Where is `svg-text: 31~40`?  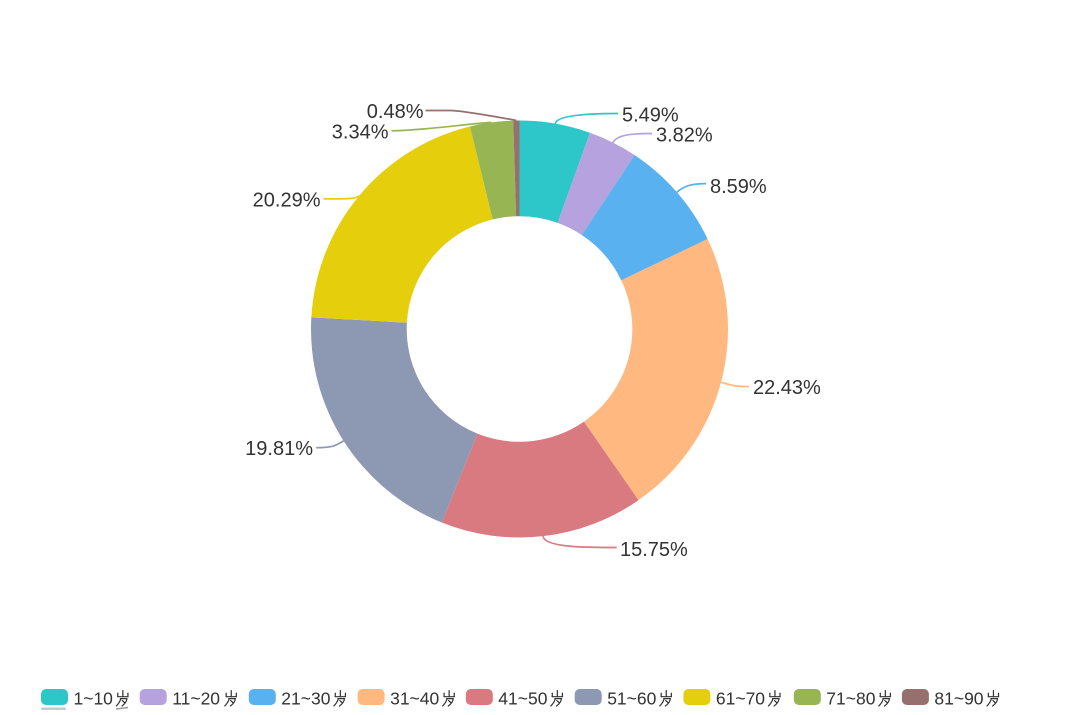 svg-text: 31~40 is located at coordinates (414, 699).